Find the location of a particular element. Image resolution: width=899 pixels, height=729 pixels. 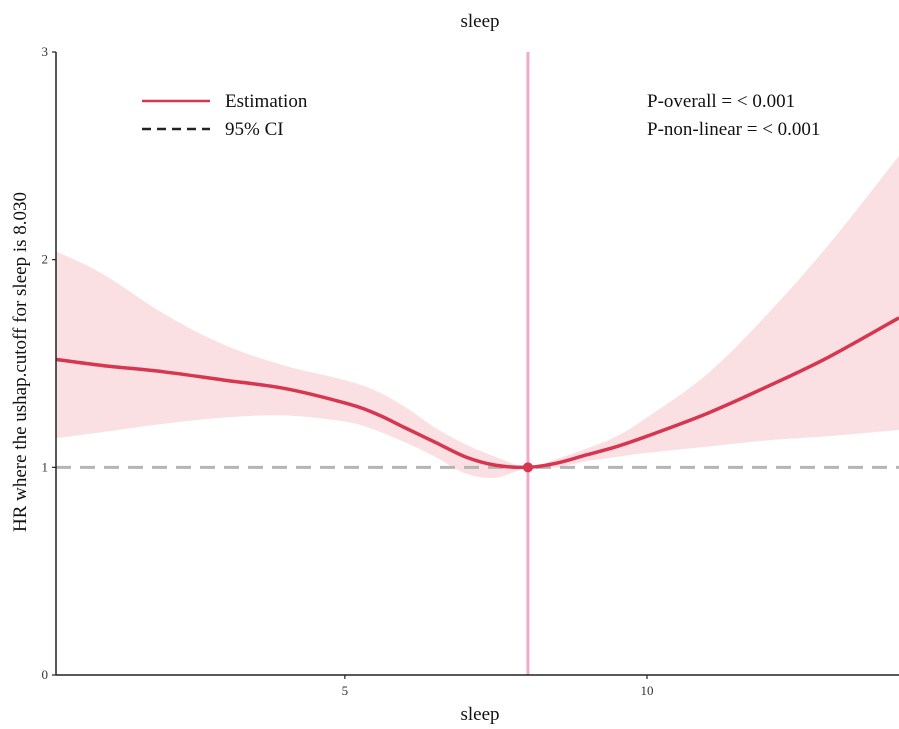

legend: Estimation 95% CI is located at coordinates (225, 115).